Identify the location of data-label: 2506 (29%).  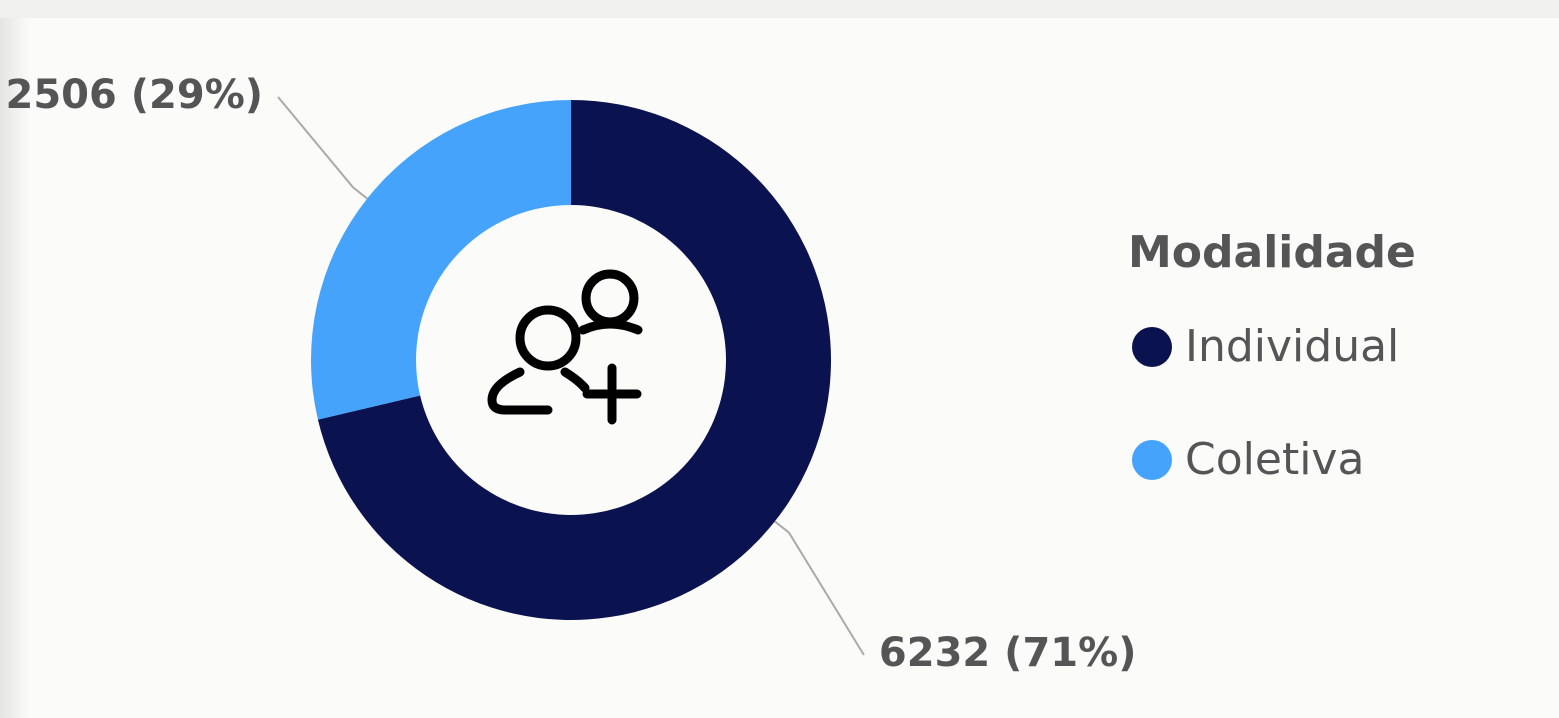
(135, 95).